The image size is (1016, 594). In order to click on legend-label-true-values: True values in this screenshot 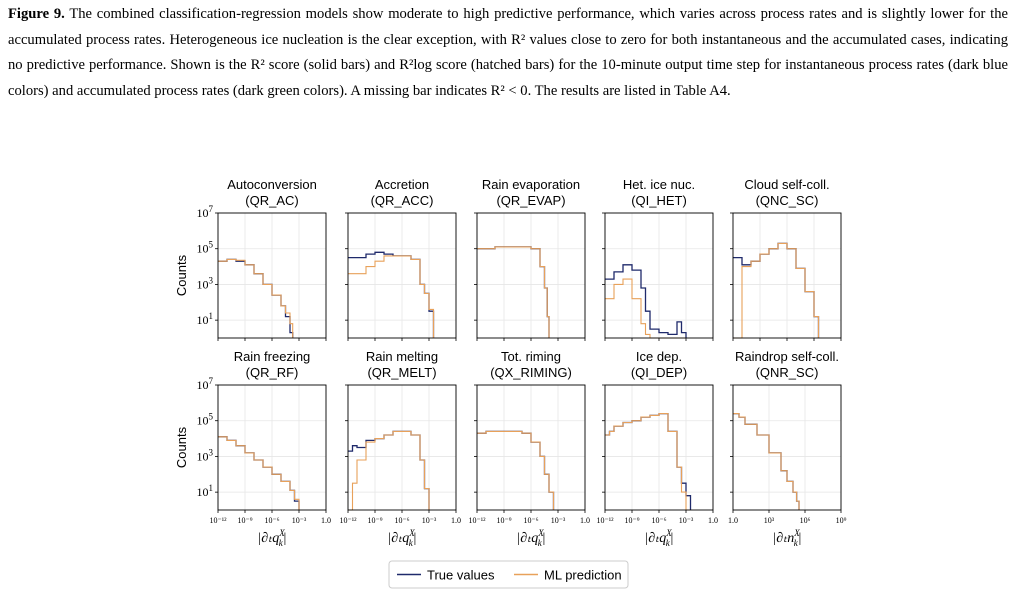, I will do `click(461, 575)`.